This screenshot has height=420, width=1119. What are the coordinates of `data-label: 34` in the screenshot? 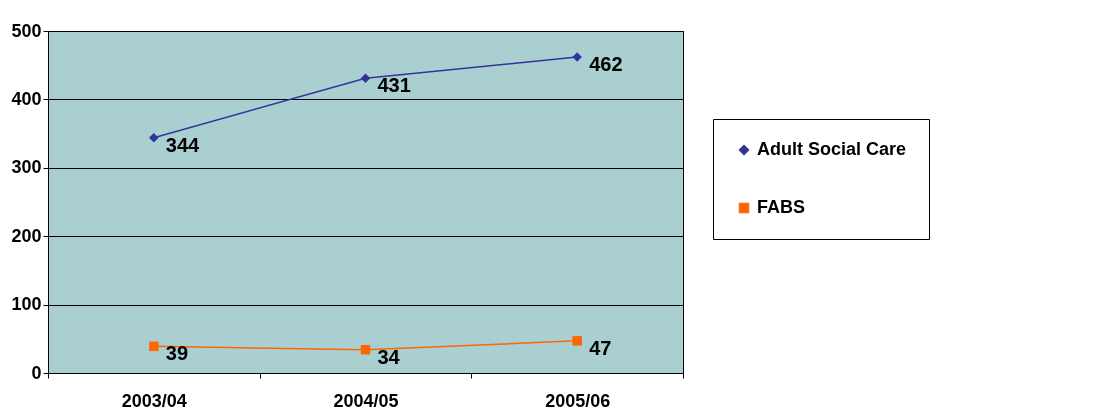 It's located at (389, 356).